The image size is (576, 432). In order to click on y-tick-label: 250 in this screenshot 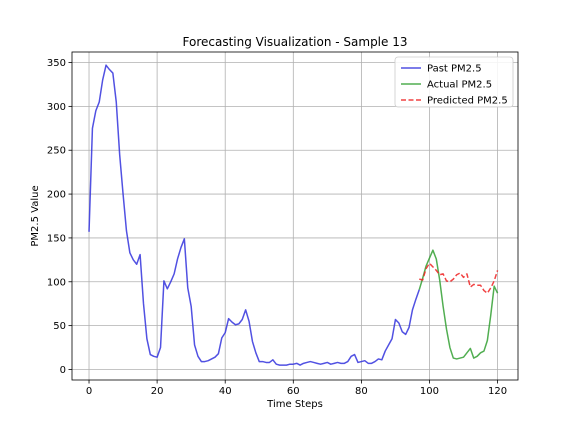, I will do `click(56, 151)`.